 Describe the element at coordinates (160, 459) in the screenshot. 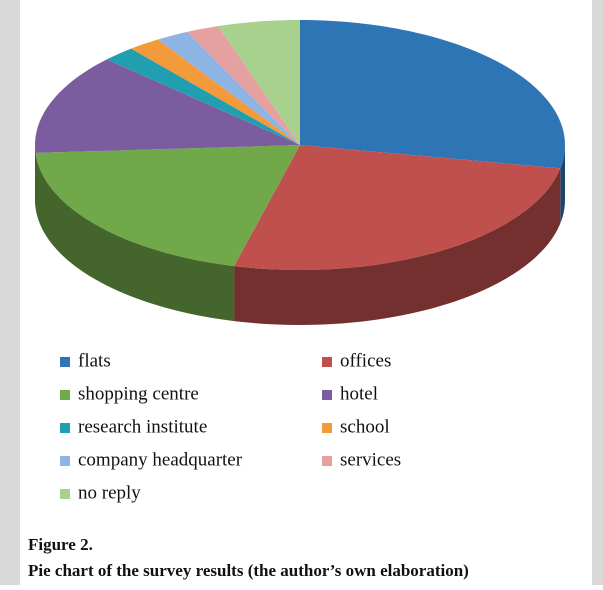

I see `legend-label: company headquarter` at that location.